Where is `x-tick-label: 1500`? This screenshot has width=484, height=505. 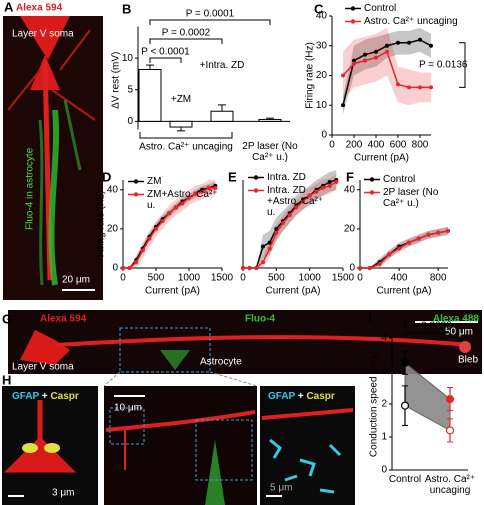 x-tick-label: 1500 is located at coordinates (343, 278).